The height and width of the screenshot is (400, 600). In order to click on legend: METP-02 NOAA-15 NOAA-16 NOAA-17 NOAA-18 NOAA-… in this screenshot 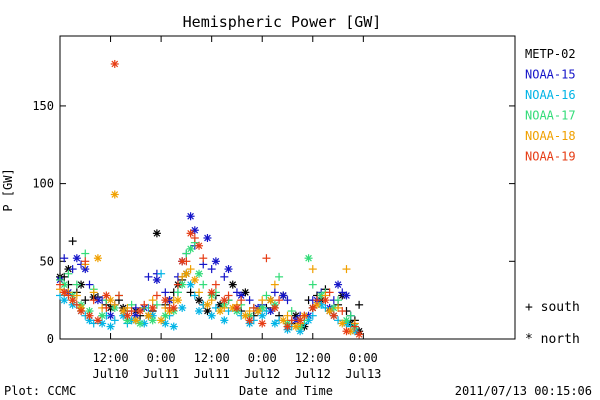, I will do `click(550, 105)`.